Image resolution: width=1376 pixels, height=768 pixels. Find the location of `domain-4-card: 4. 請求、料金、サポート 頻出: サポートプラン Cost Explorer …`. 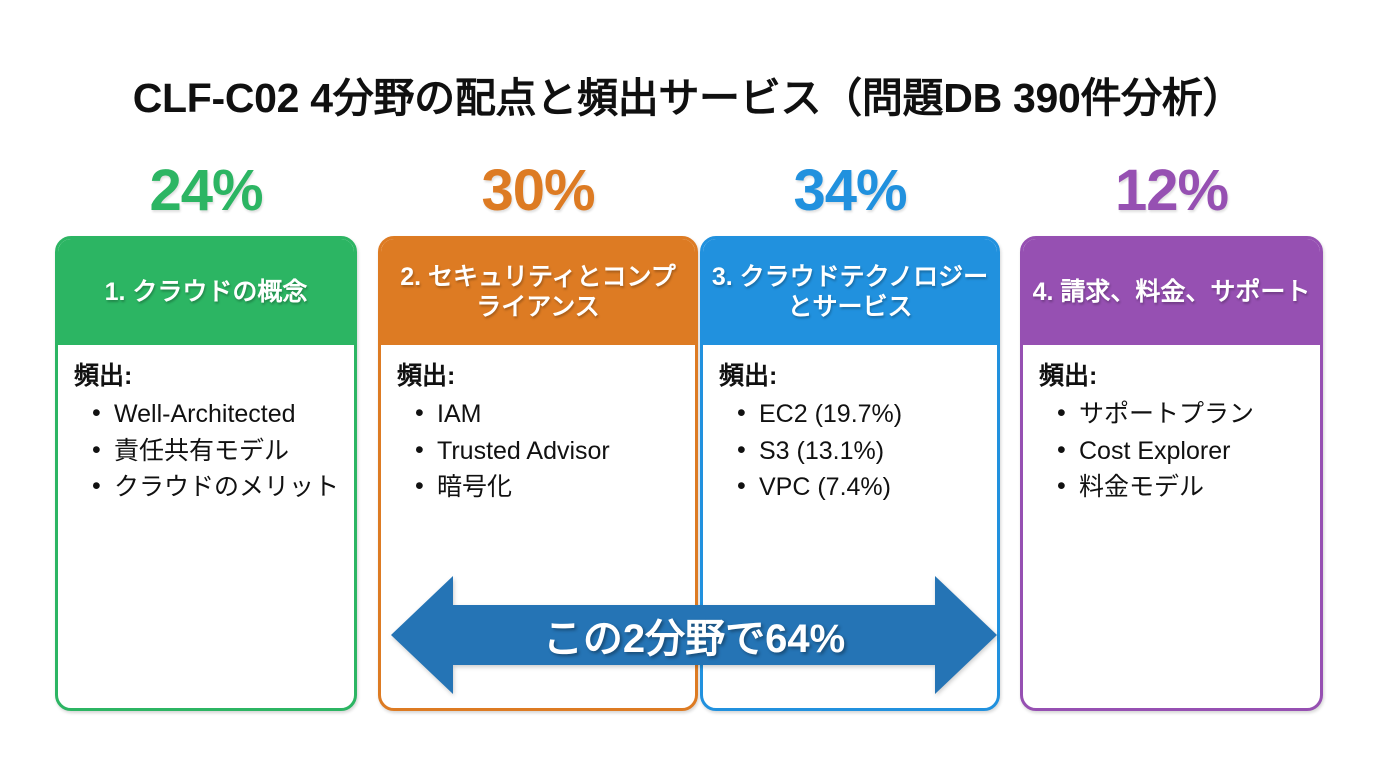

domain-4-card: 4. 請求、料金、サポート 頻出: サポートプラン Cost Explorer … is located at coordinates (1171, 473).